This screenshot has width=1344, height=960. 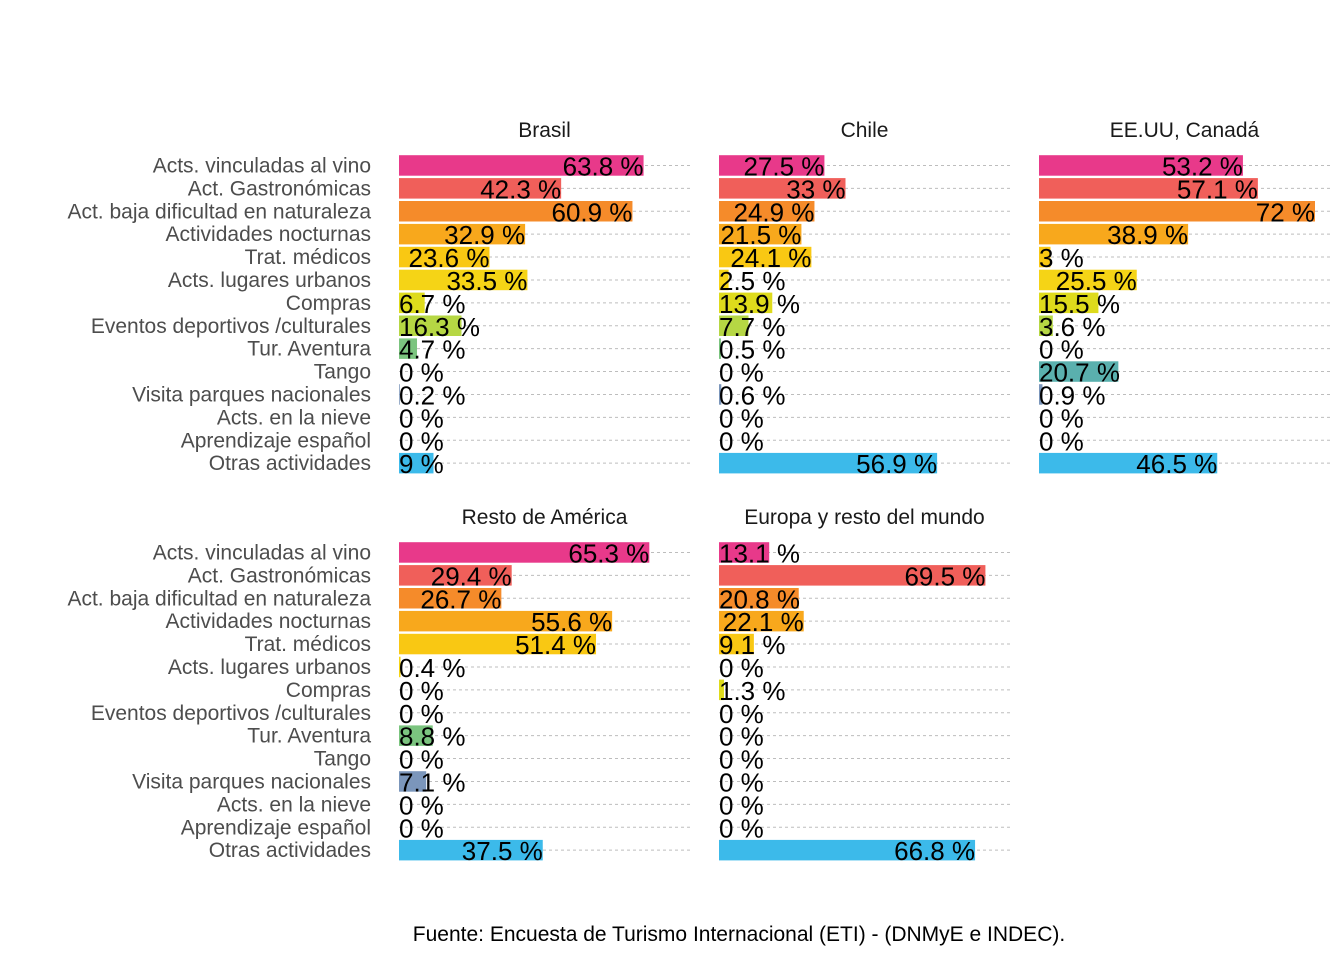 I want to click on bar-value-label: 26.7 %, so click(x=460, y=599).